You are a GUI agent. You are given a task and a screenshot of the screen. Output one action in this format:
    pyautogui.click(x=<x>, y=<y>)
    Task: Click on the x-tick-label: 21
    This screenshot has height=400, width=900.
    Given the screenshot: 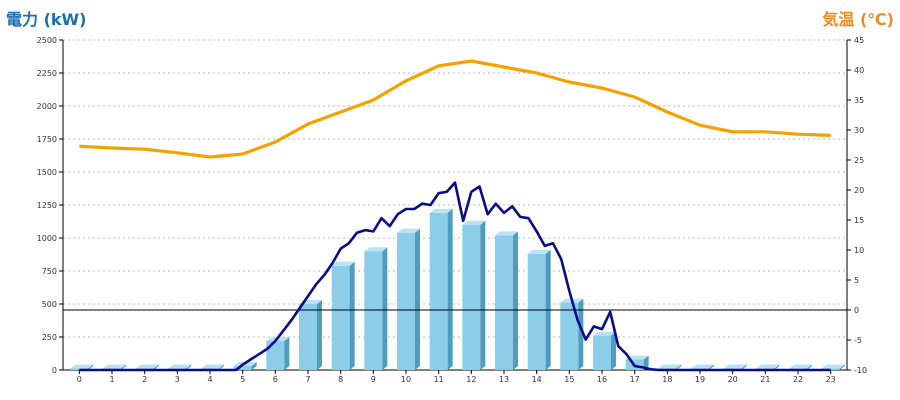 What is the action you would take?
    pyautogui.click(x=765, y=379)
    